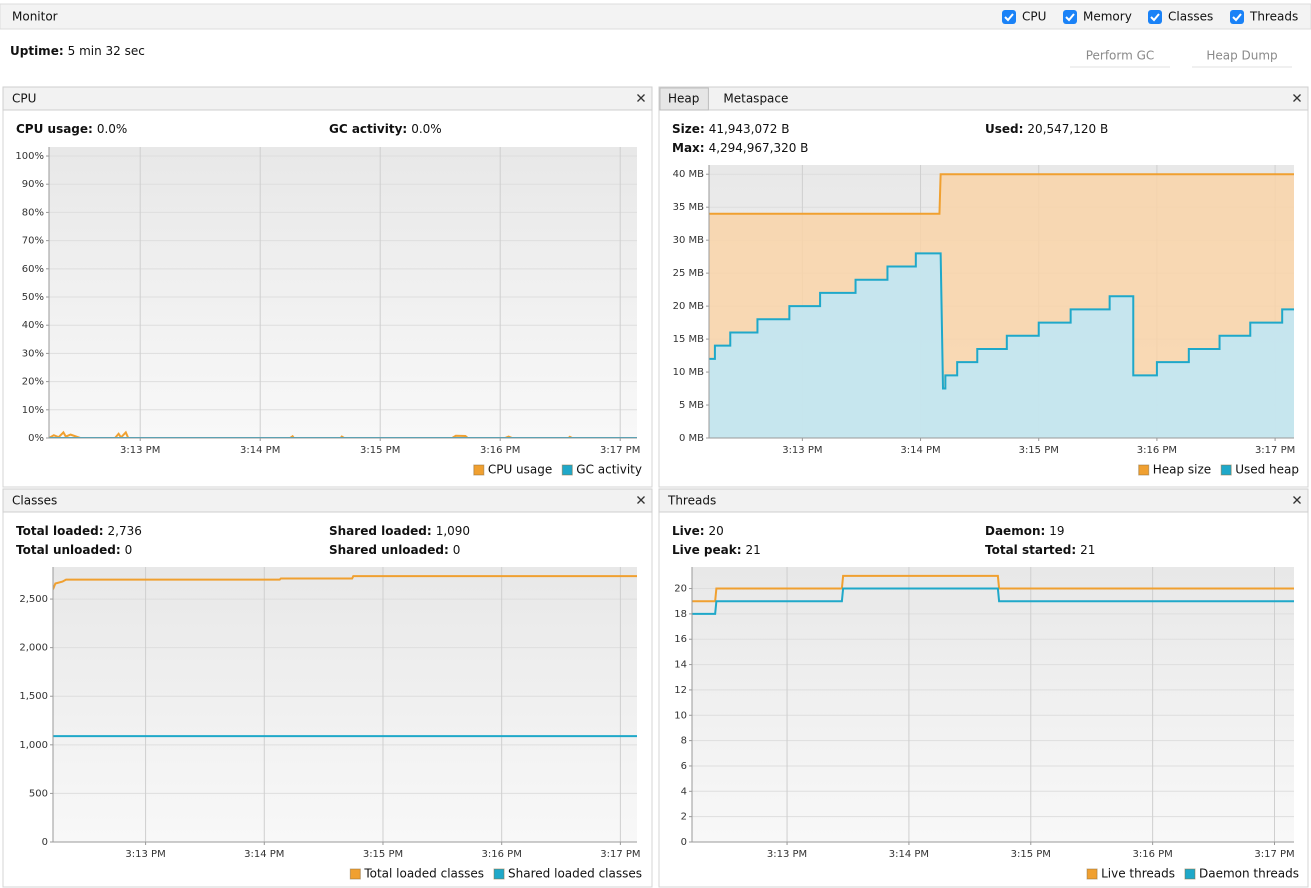  What do you see at coordinates (426, 129) in the screenshot?
I see `stat-value: 0.0%` at bounding box center [426, 129].